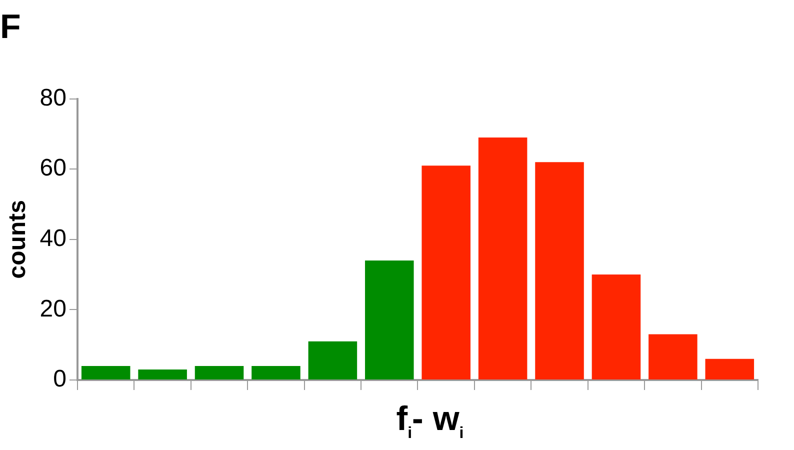 The width and height of the screenshot is (794, 450). What do you see at coordinates (430, 421) in the screenshot?
I see `x-axis-title: f$_{i}$- w$_{i}$` at bounding box center [430, 421].